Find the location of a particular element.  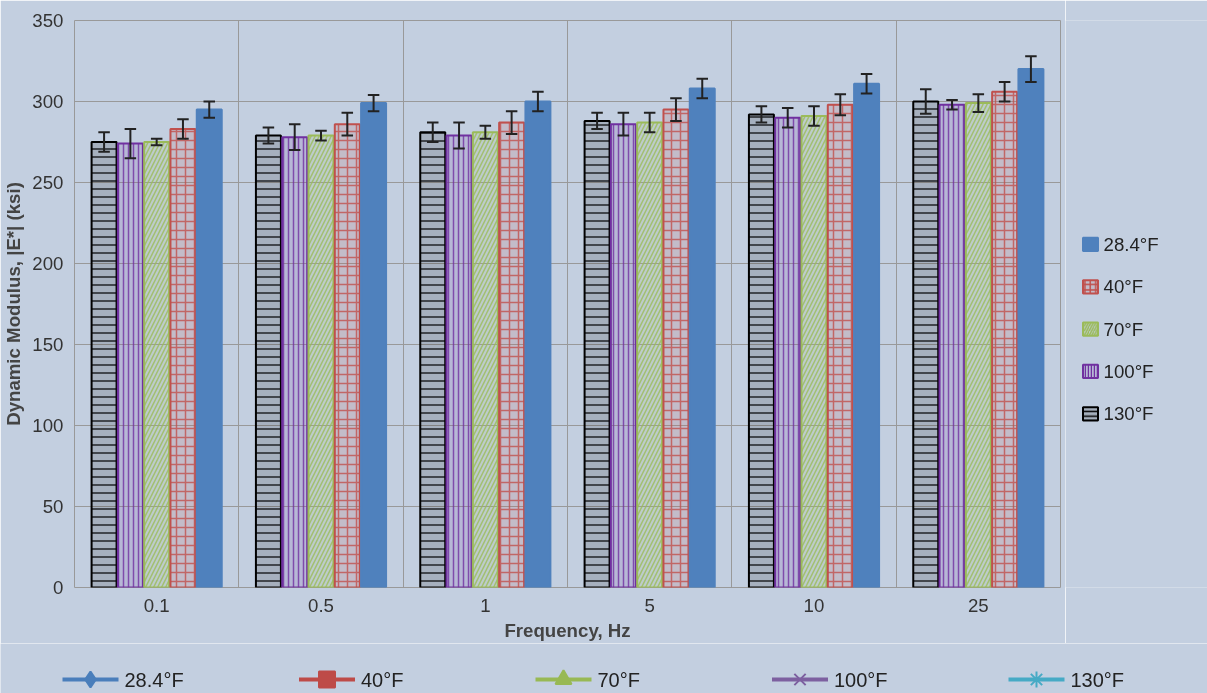

y-tick-label: 100 is located at coordinates (48, 425).